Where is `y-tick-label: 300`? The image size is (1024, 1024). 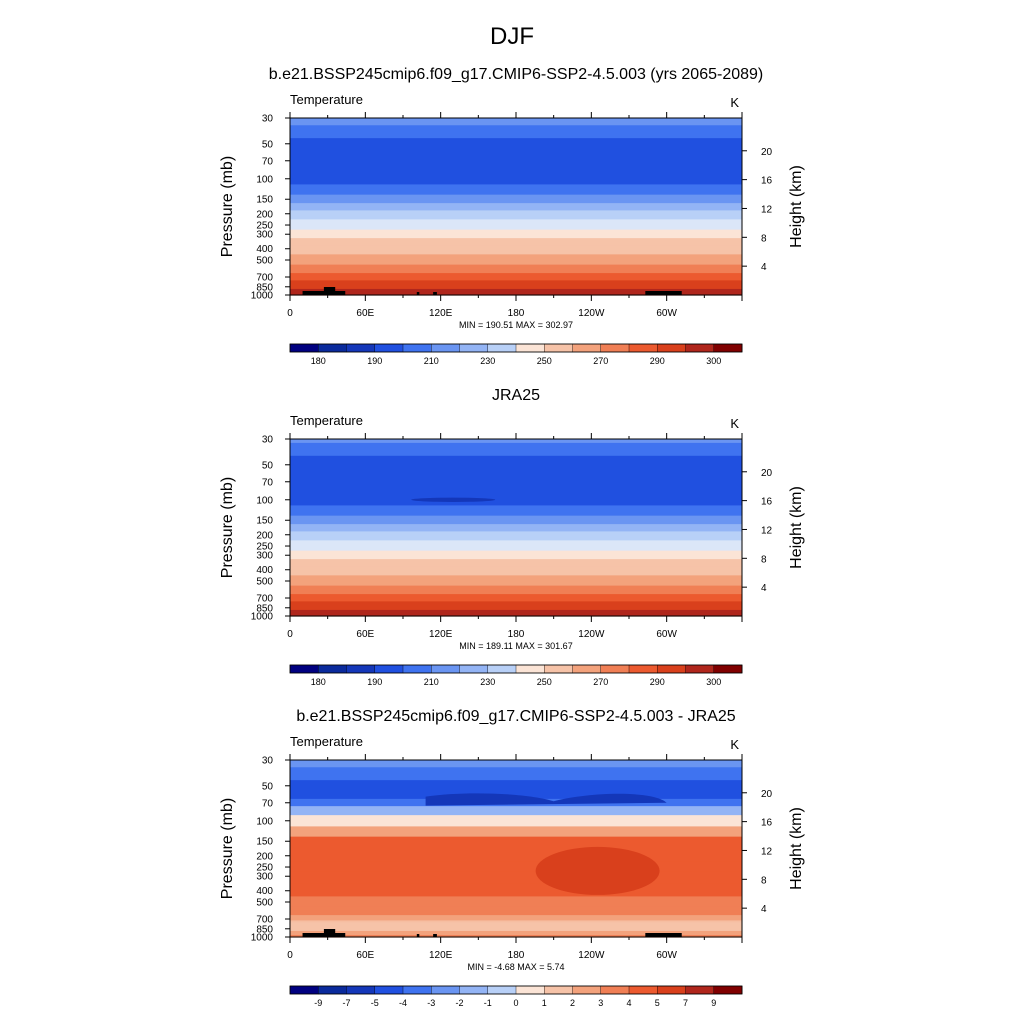
y-tick-label: 300 is located at coordinates (264, 877).